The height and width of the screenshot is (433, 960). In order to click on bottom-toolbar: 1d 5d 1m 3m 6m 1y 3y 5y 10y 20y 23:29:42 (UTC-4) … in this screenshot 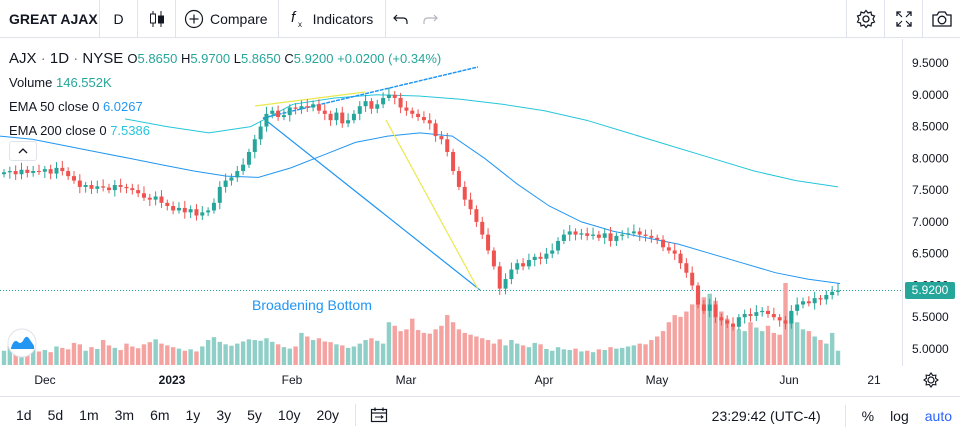, I will do `click(480, 414)`.